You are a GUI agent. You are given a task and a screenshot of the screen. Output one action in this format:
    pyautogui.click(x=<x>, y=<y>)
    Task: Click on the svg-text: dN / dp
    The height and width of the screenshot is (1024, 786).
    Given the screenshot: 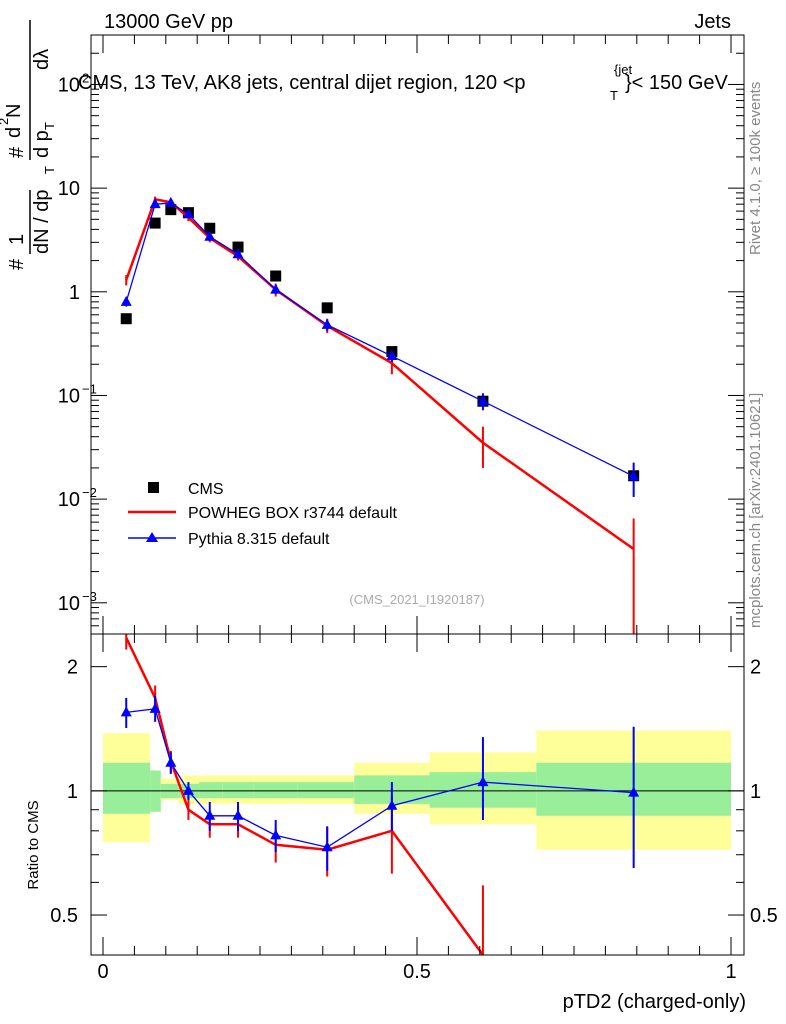 What is the action you would take?
    pyautogui.click(x=42, y=222)
    